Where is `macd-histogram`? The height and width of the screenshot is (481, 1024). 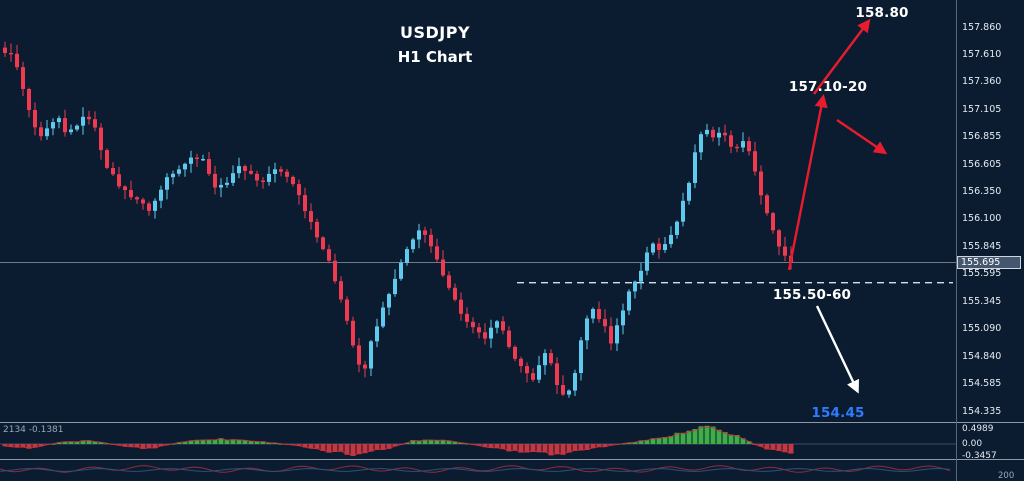
macd-histogram is located at coordinates (478, 440).